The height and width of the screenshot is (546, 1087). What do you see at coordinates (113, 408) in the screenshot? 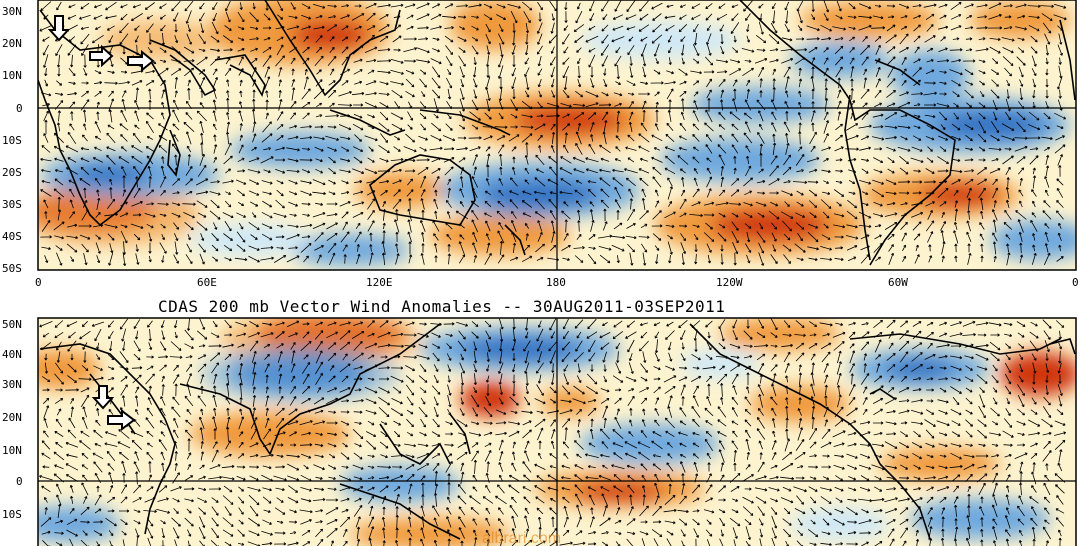
I see `bottom-annotation-arrows` at bounding box center [113, 408].